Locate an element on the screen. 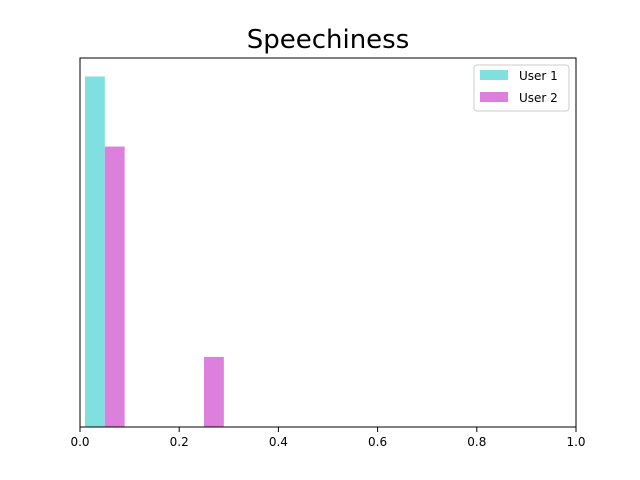 Image resolution: width=640 pixels, height=480 pixels. x-tick-label: 0.0 is located at coordinates (79, 442).